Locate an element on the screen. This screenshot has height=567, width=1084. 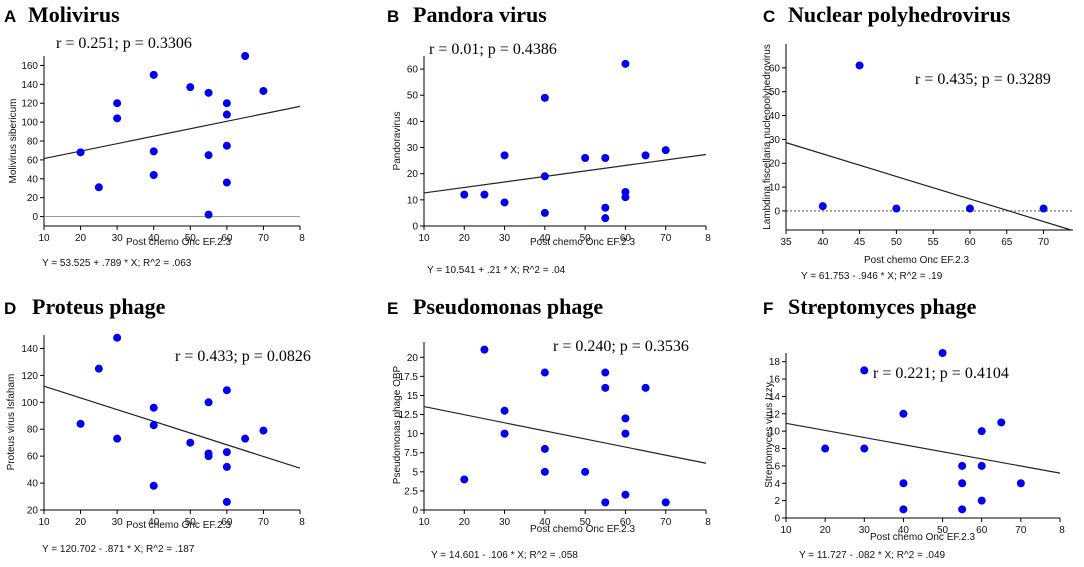
x-tick-label: 55 is located at coordinates (934, 242).